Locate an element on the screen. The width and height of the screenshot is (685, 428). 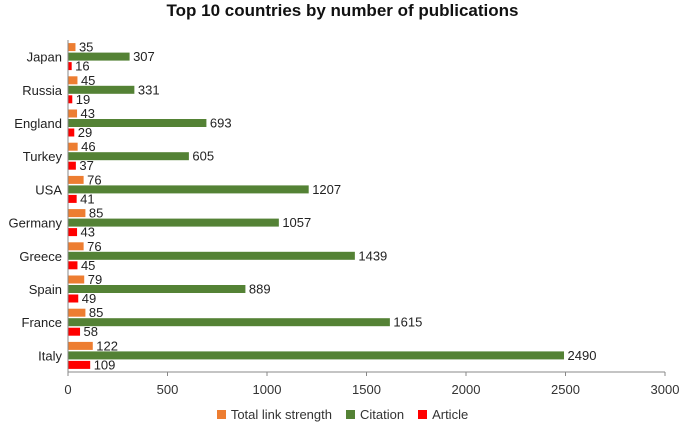
category-label: France is located at coordinates (42, 322).